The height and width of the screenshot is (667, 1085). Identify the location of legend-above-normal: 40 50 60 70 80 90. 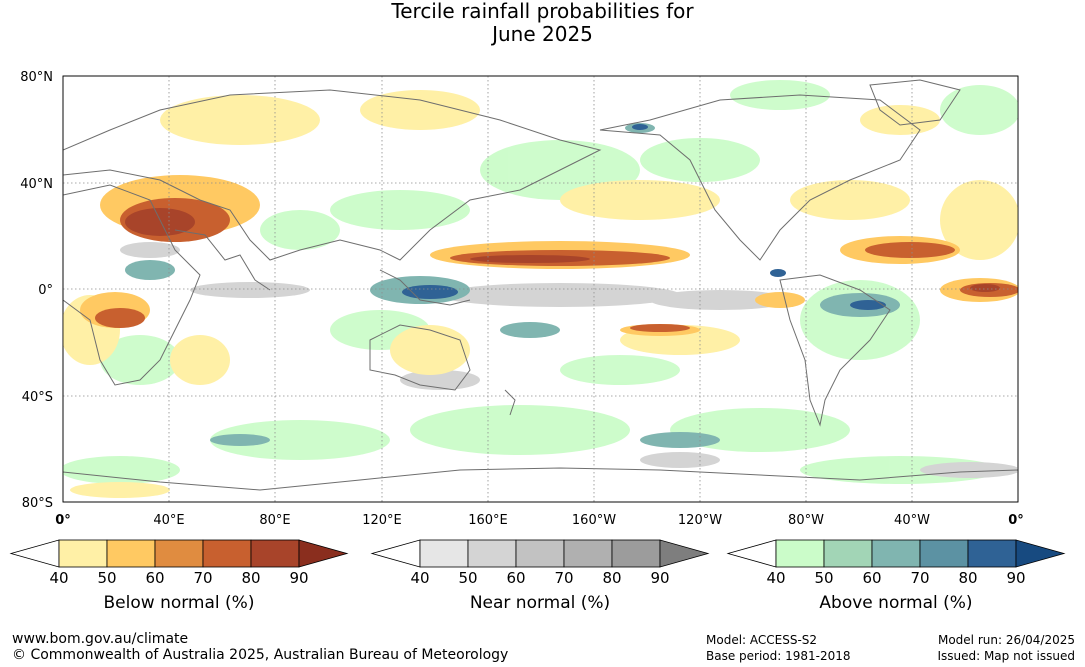
(896, 563).